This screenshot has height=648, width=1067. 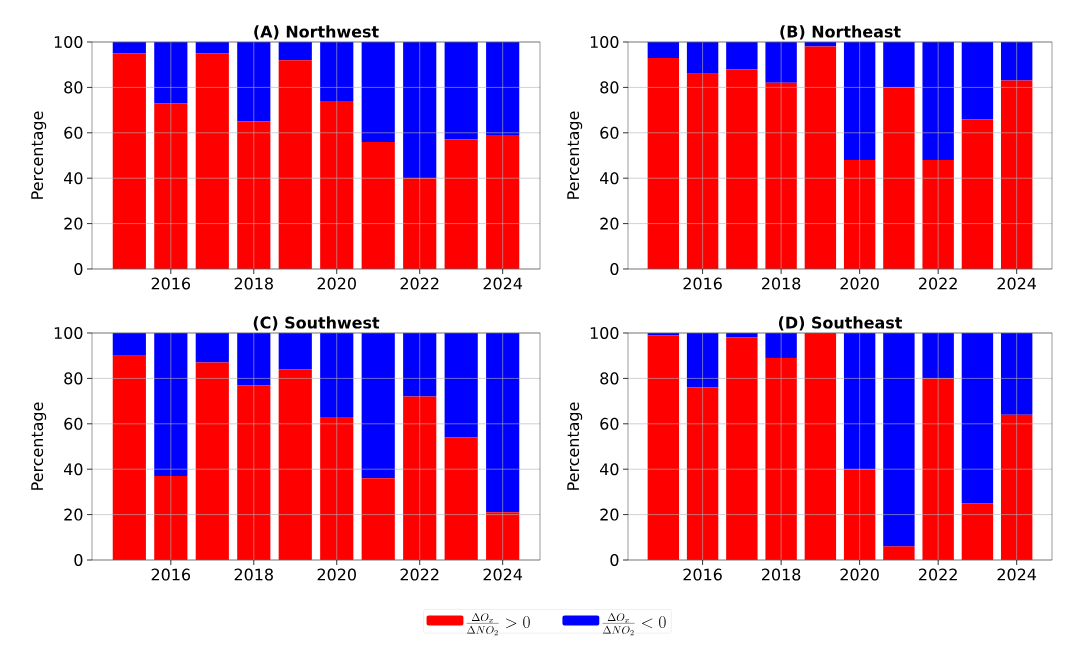 I want to click on legend-label: $\frac{\Delta O_x}{\Delta NO_2} < 0$, so click(x=634, y=624).